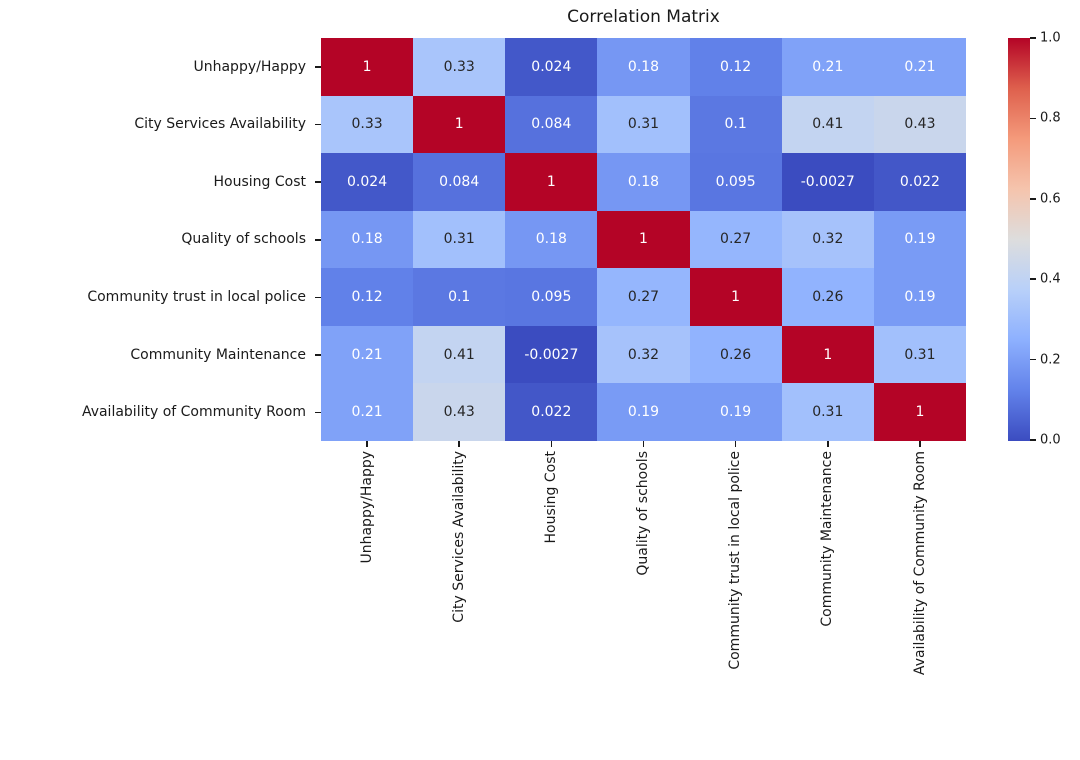 The image size is (1080, 760). Describe the element at coordinates (220, 124) in the screenshot. I see `y-tick-label: City Services Availability` at that location.